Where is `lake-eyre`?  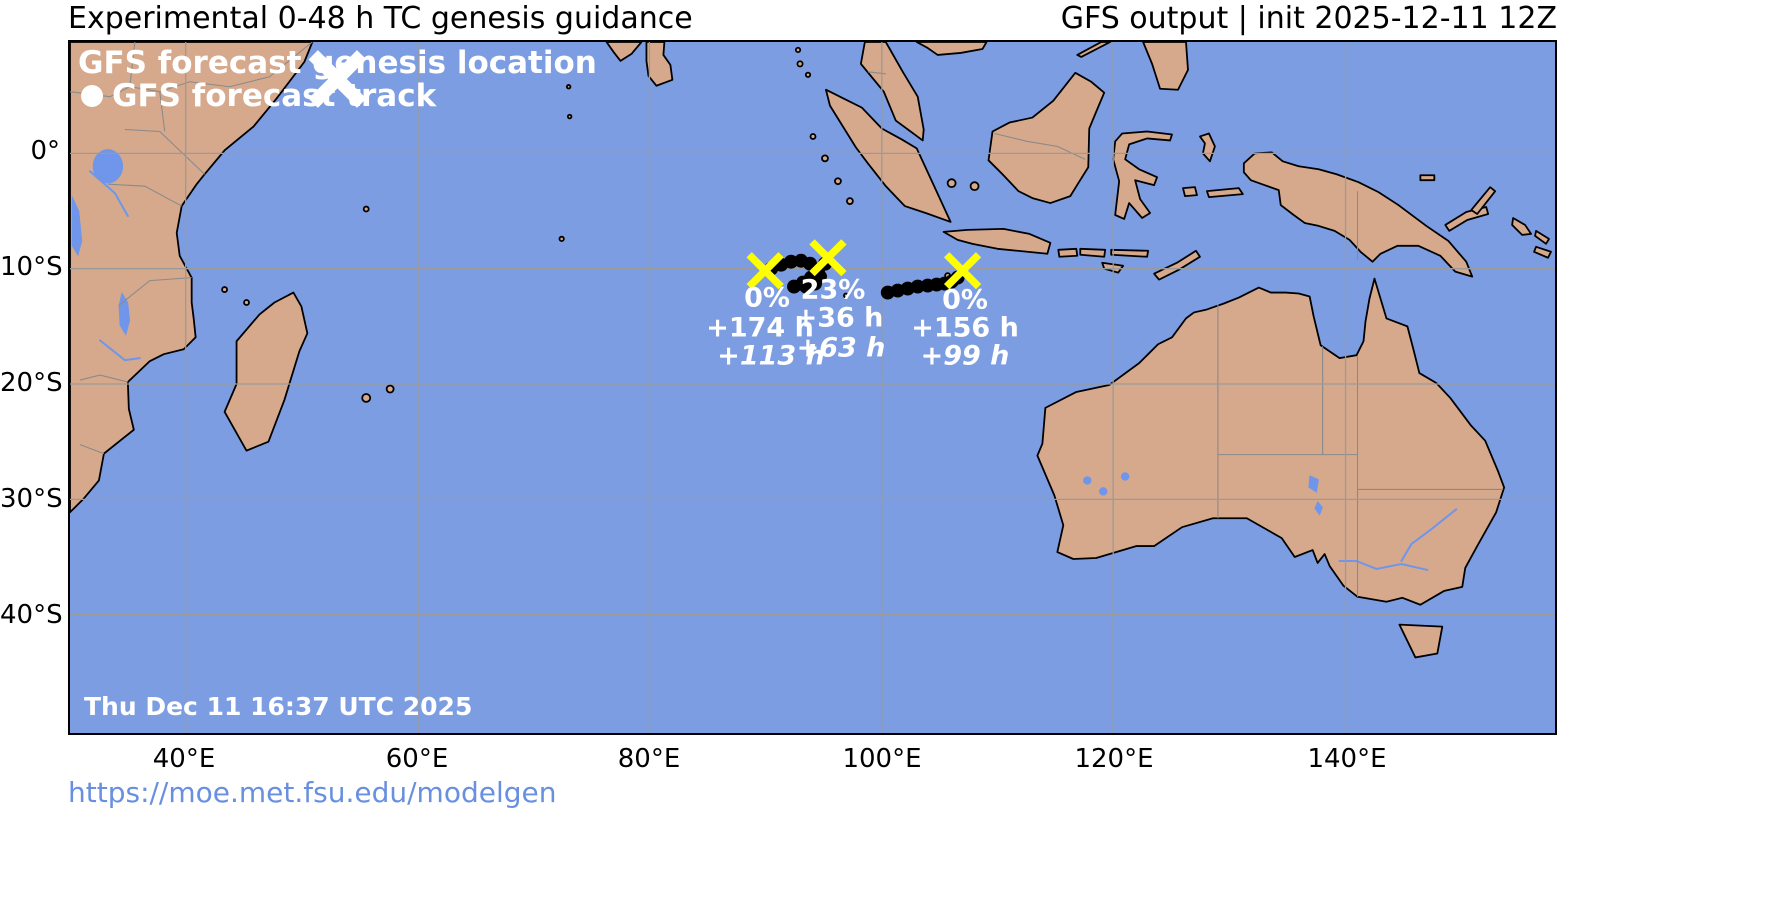
lake-eyre is located at coordinates (1313, 484).